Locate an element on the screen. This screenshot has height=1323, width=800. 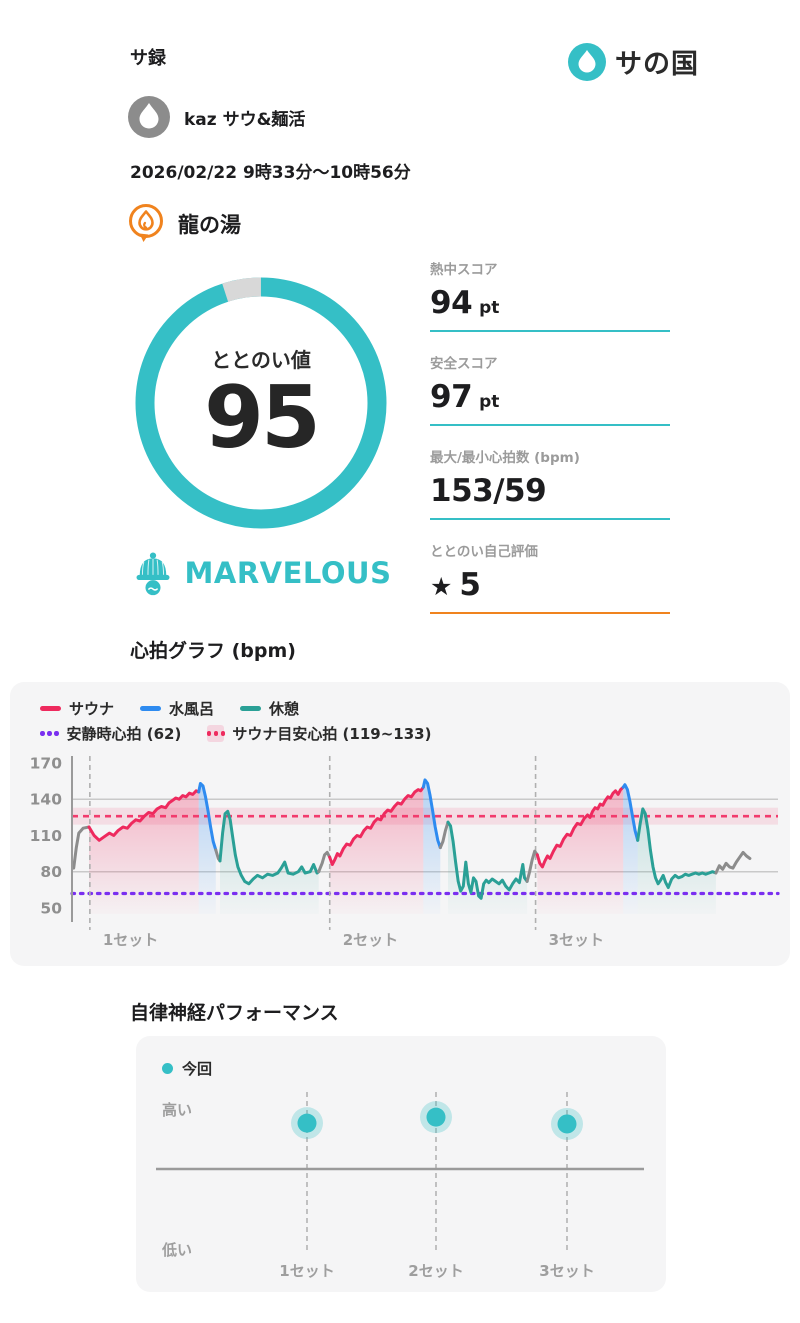
hr-chart-title: 心拍グラフ (bpm) is located at coordinates (213, 651).